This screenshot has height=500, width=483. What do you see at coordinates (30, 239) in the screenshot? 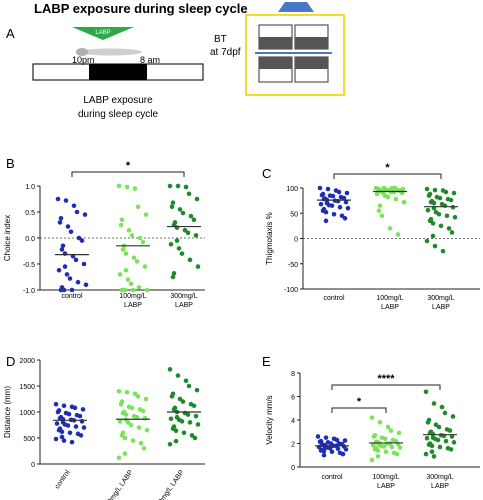
I see `y-tick-label: 0.0` at bounding box center [30, 239].